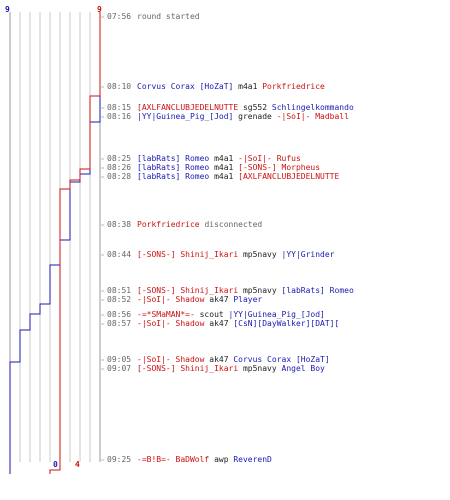  I want to click on event-time: 08:51, so click(119, 290).